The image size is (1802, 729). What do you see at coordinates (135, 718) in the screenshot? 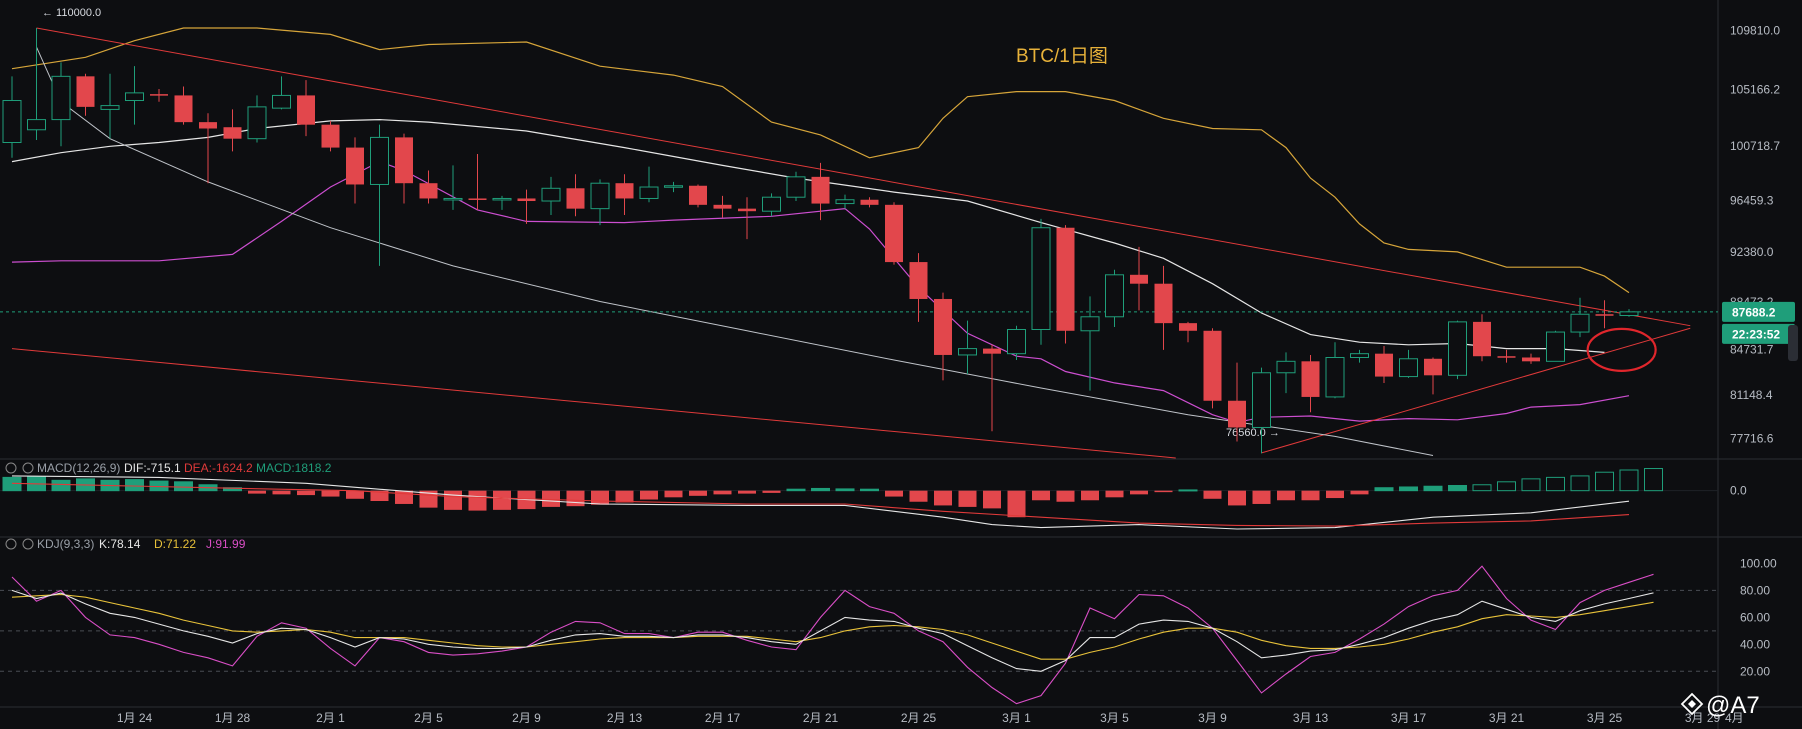
I see `time-tick-label: 1月 24` at bounding box center [135, 718].